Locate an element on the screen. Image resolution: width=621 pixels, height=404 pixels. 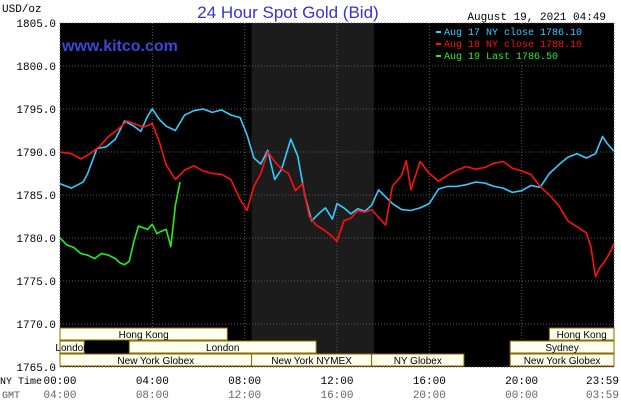
timestamp: August 19, 2021 04:49 is located at coordinates (536, 18).